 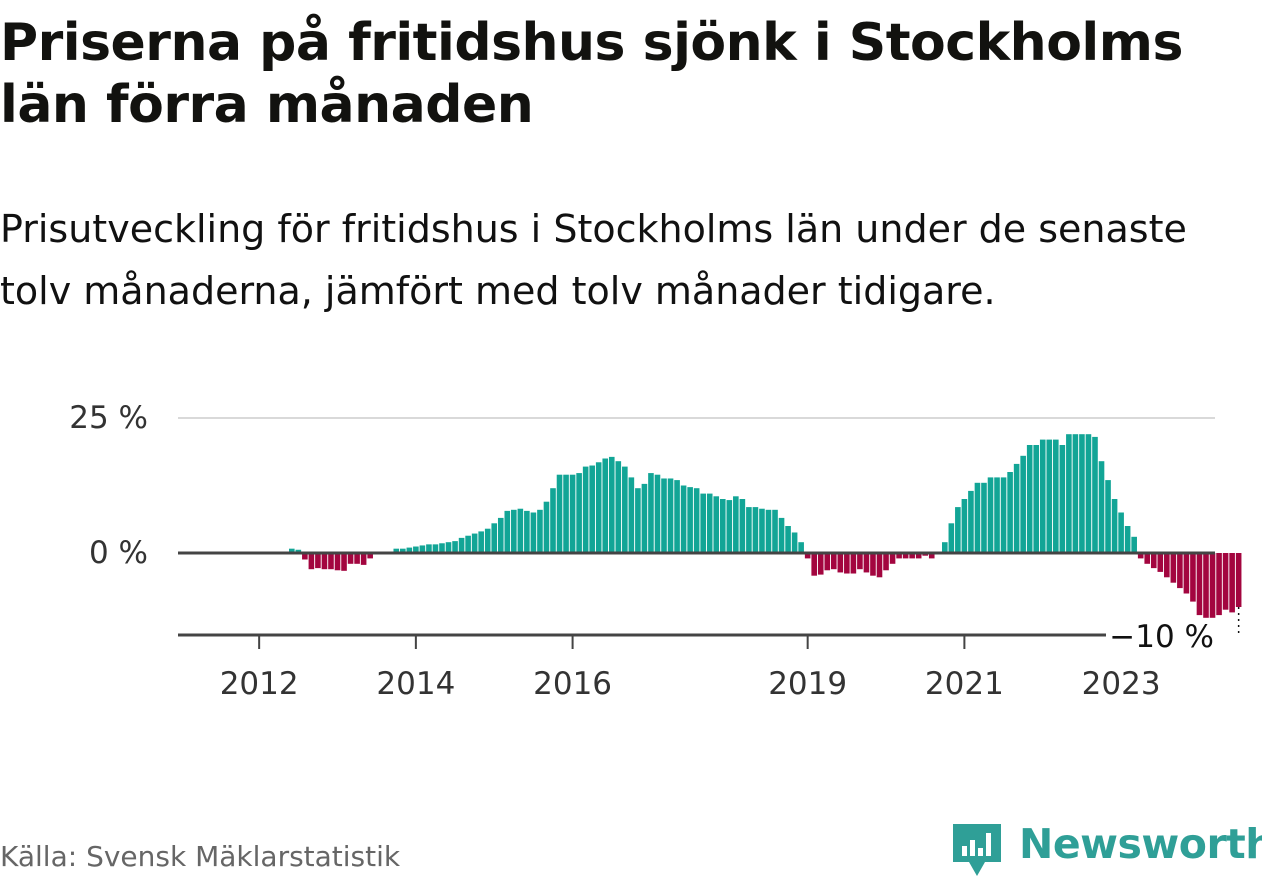 I want to click on axis-layer: 2012 2014 2016 2019 2021 2023 −10 %, so click(x=709, y=623).